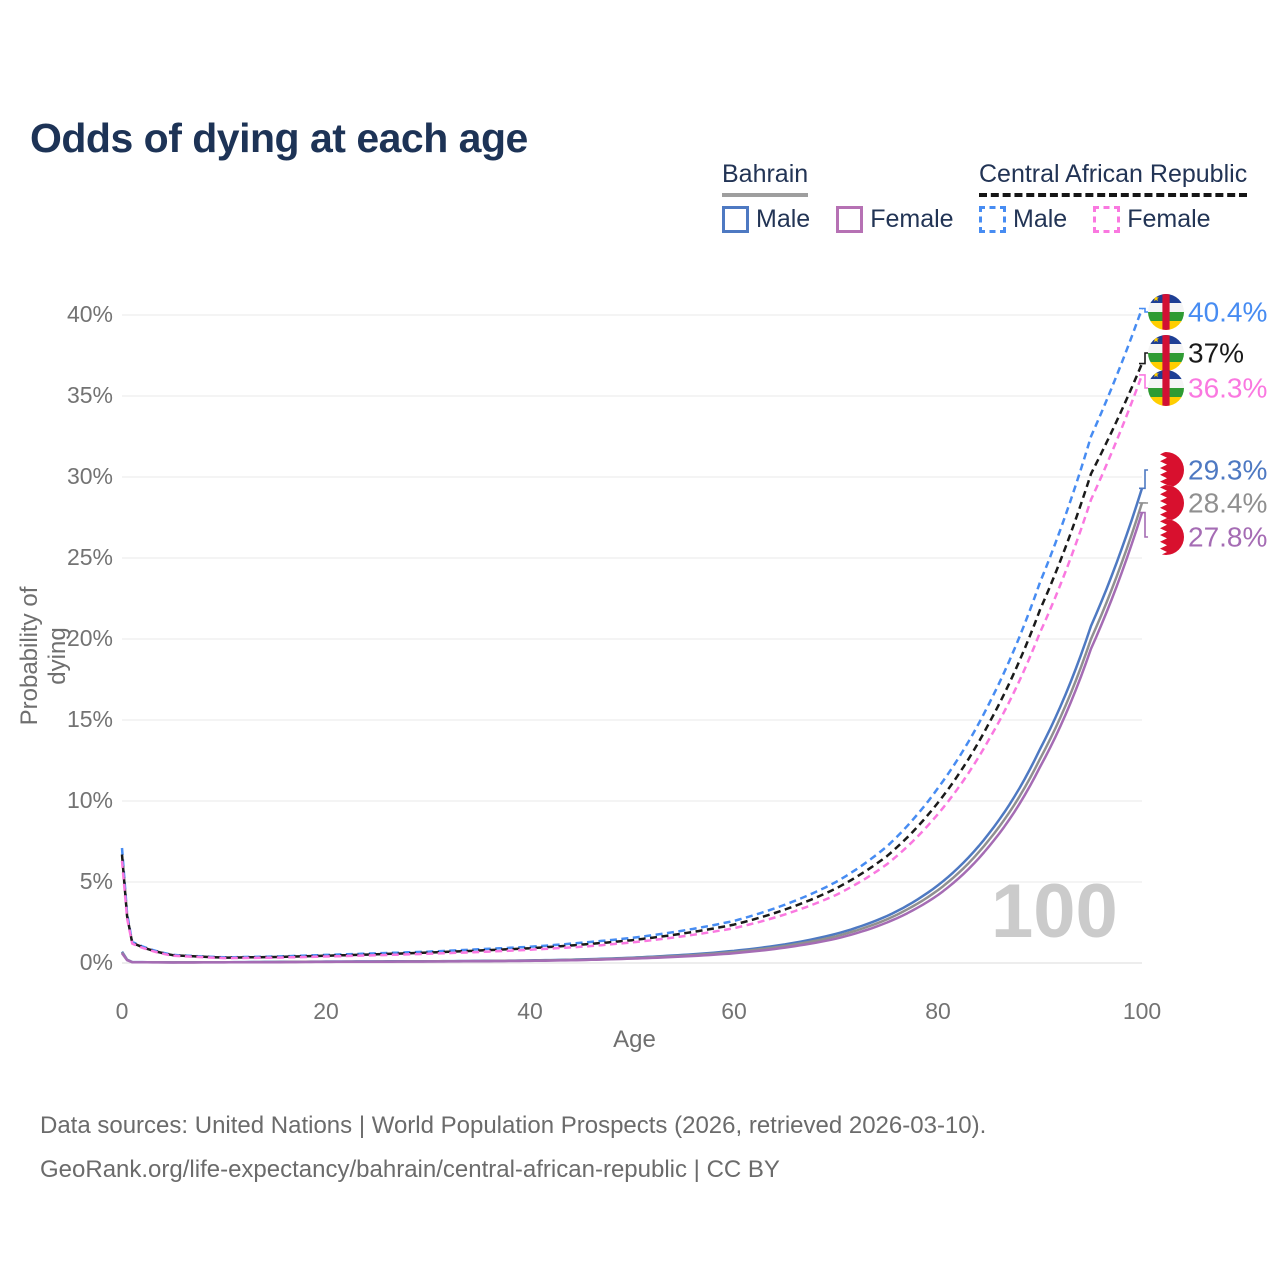 The width and height of the screenshot is (1280, 1280). I want to click on legend-item-bahrain-female: Female, so click(895, 219).